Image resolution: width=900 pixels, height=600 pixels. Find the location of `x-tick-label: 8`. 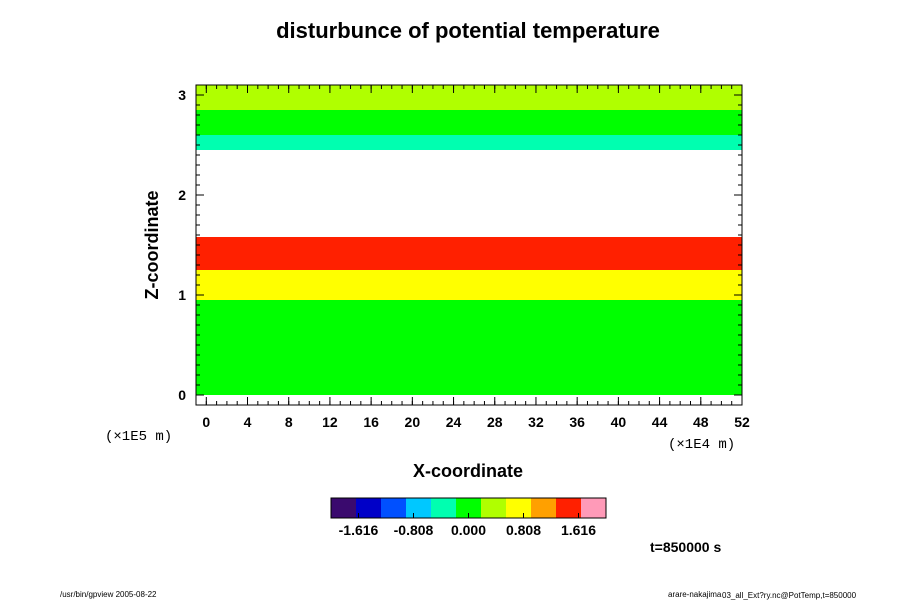

x-tick-label: 8 is located at coordinates (289, 422).